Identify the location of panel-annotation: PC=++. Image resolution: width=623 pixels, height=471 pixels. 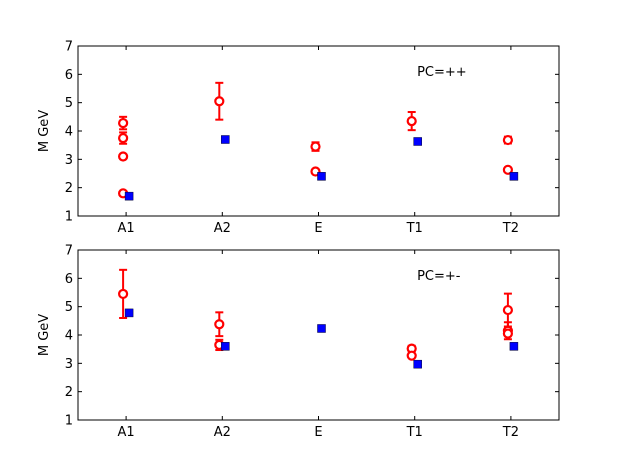
(442, 72).